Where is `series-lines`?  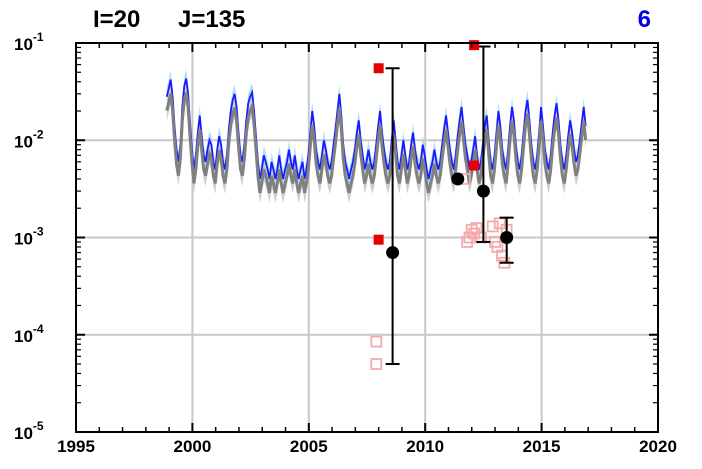
series-lines is located at coordinates (376, 136).